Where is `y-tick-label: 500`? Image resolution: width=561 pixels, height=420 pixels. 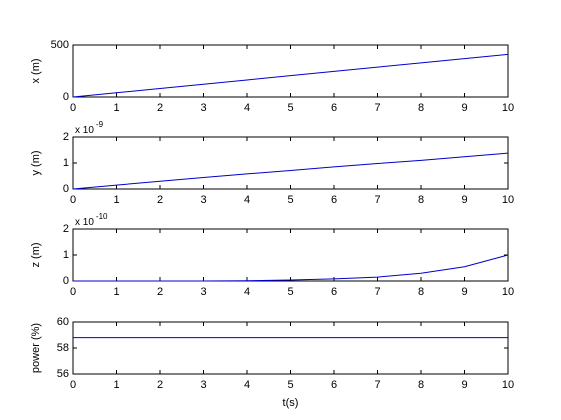
y-tick-label: 500 is located at coordinates (60, 45).